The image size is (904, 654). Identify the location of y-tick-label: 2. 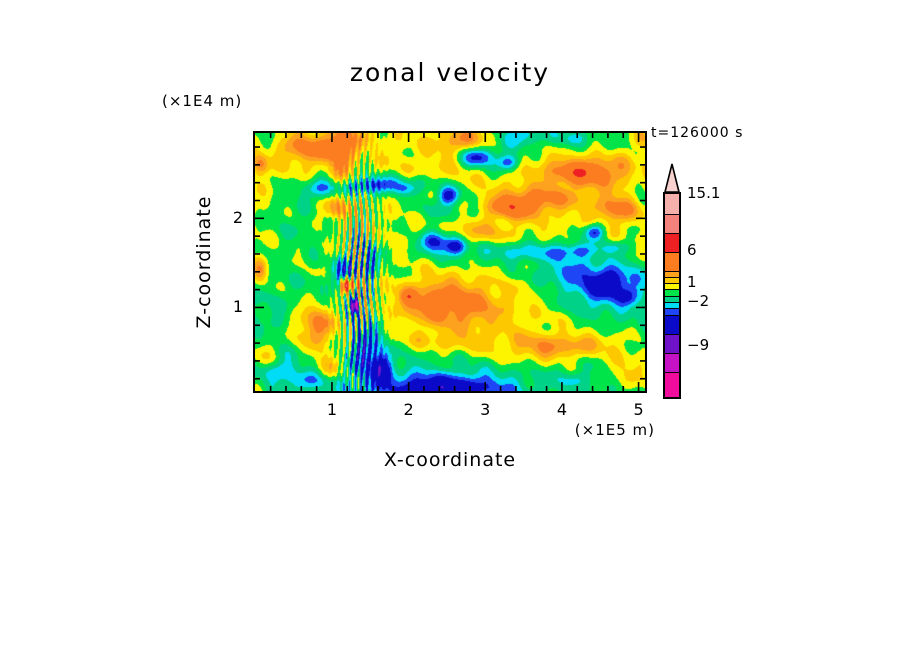
(237, 218).